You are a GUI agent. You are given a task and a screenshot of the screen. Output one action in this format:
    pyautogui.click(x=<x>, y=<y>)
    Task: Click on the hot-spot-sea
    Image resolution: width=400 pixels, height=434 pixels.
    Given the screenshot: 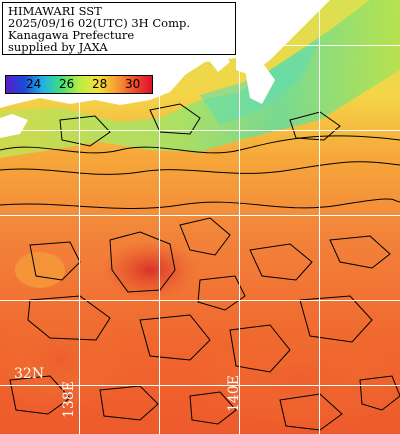 What is the action you would take?
    pyautogui.click(x=150, y=270)
    